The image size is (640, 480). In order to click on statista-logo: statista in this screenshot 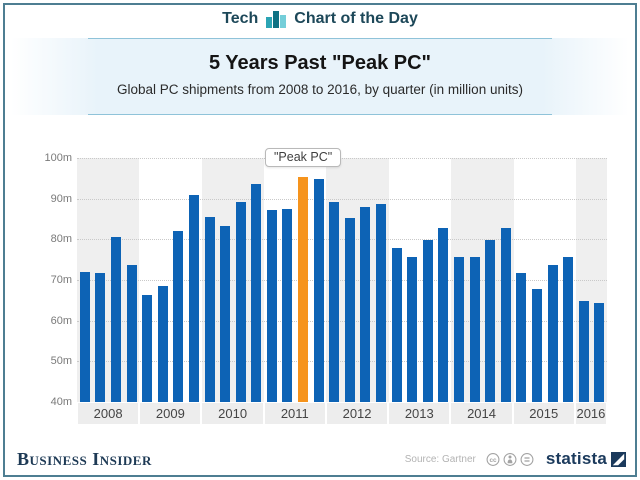, I will do `click(586, 459)`.